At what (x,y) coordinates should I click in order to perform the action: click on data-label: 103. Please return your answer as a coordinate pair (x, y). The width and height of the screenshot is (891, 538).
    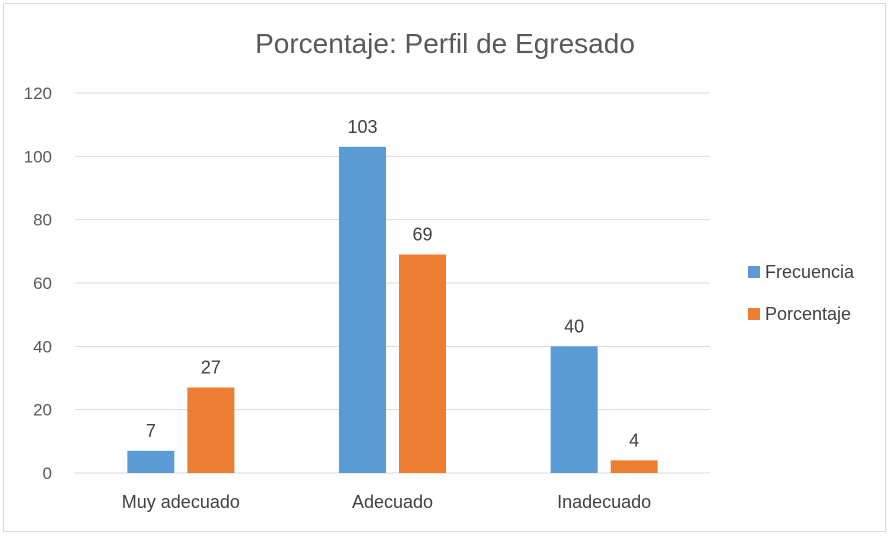
    Looking at the image, I should click on (362, 127).